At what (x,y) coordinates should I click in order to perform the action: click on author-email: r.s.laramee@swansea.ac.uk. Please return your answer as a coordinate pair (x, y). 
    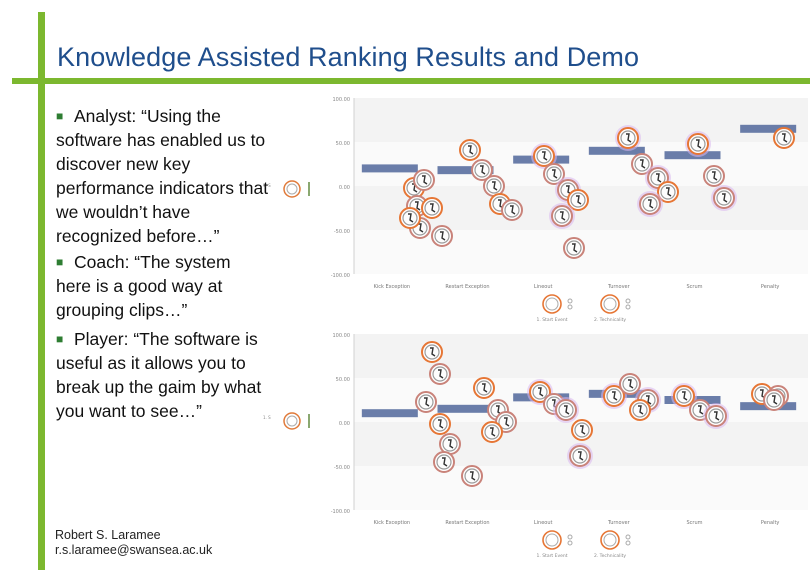
    Looking at the image, I should click on (134, 550).